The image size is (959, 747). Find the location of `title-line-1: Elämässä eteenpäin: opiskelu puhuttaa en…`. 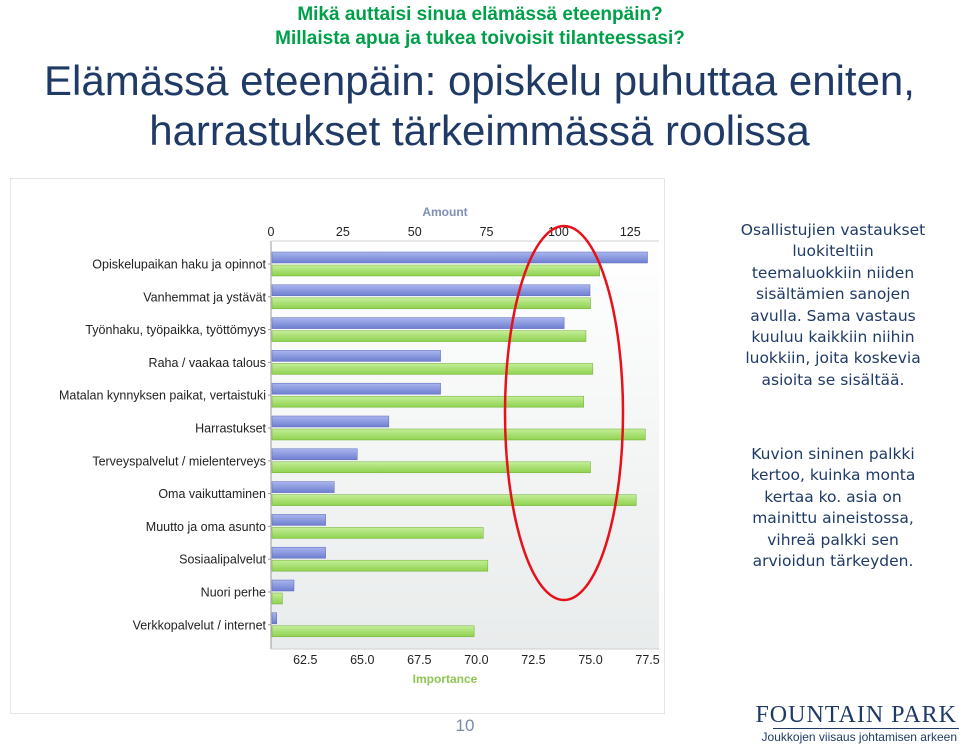

title-line-1: Elämässä eteenpäin: opiskelu puhuttaa en… is located at coordinates (479, 80).